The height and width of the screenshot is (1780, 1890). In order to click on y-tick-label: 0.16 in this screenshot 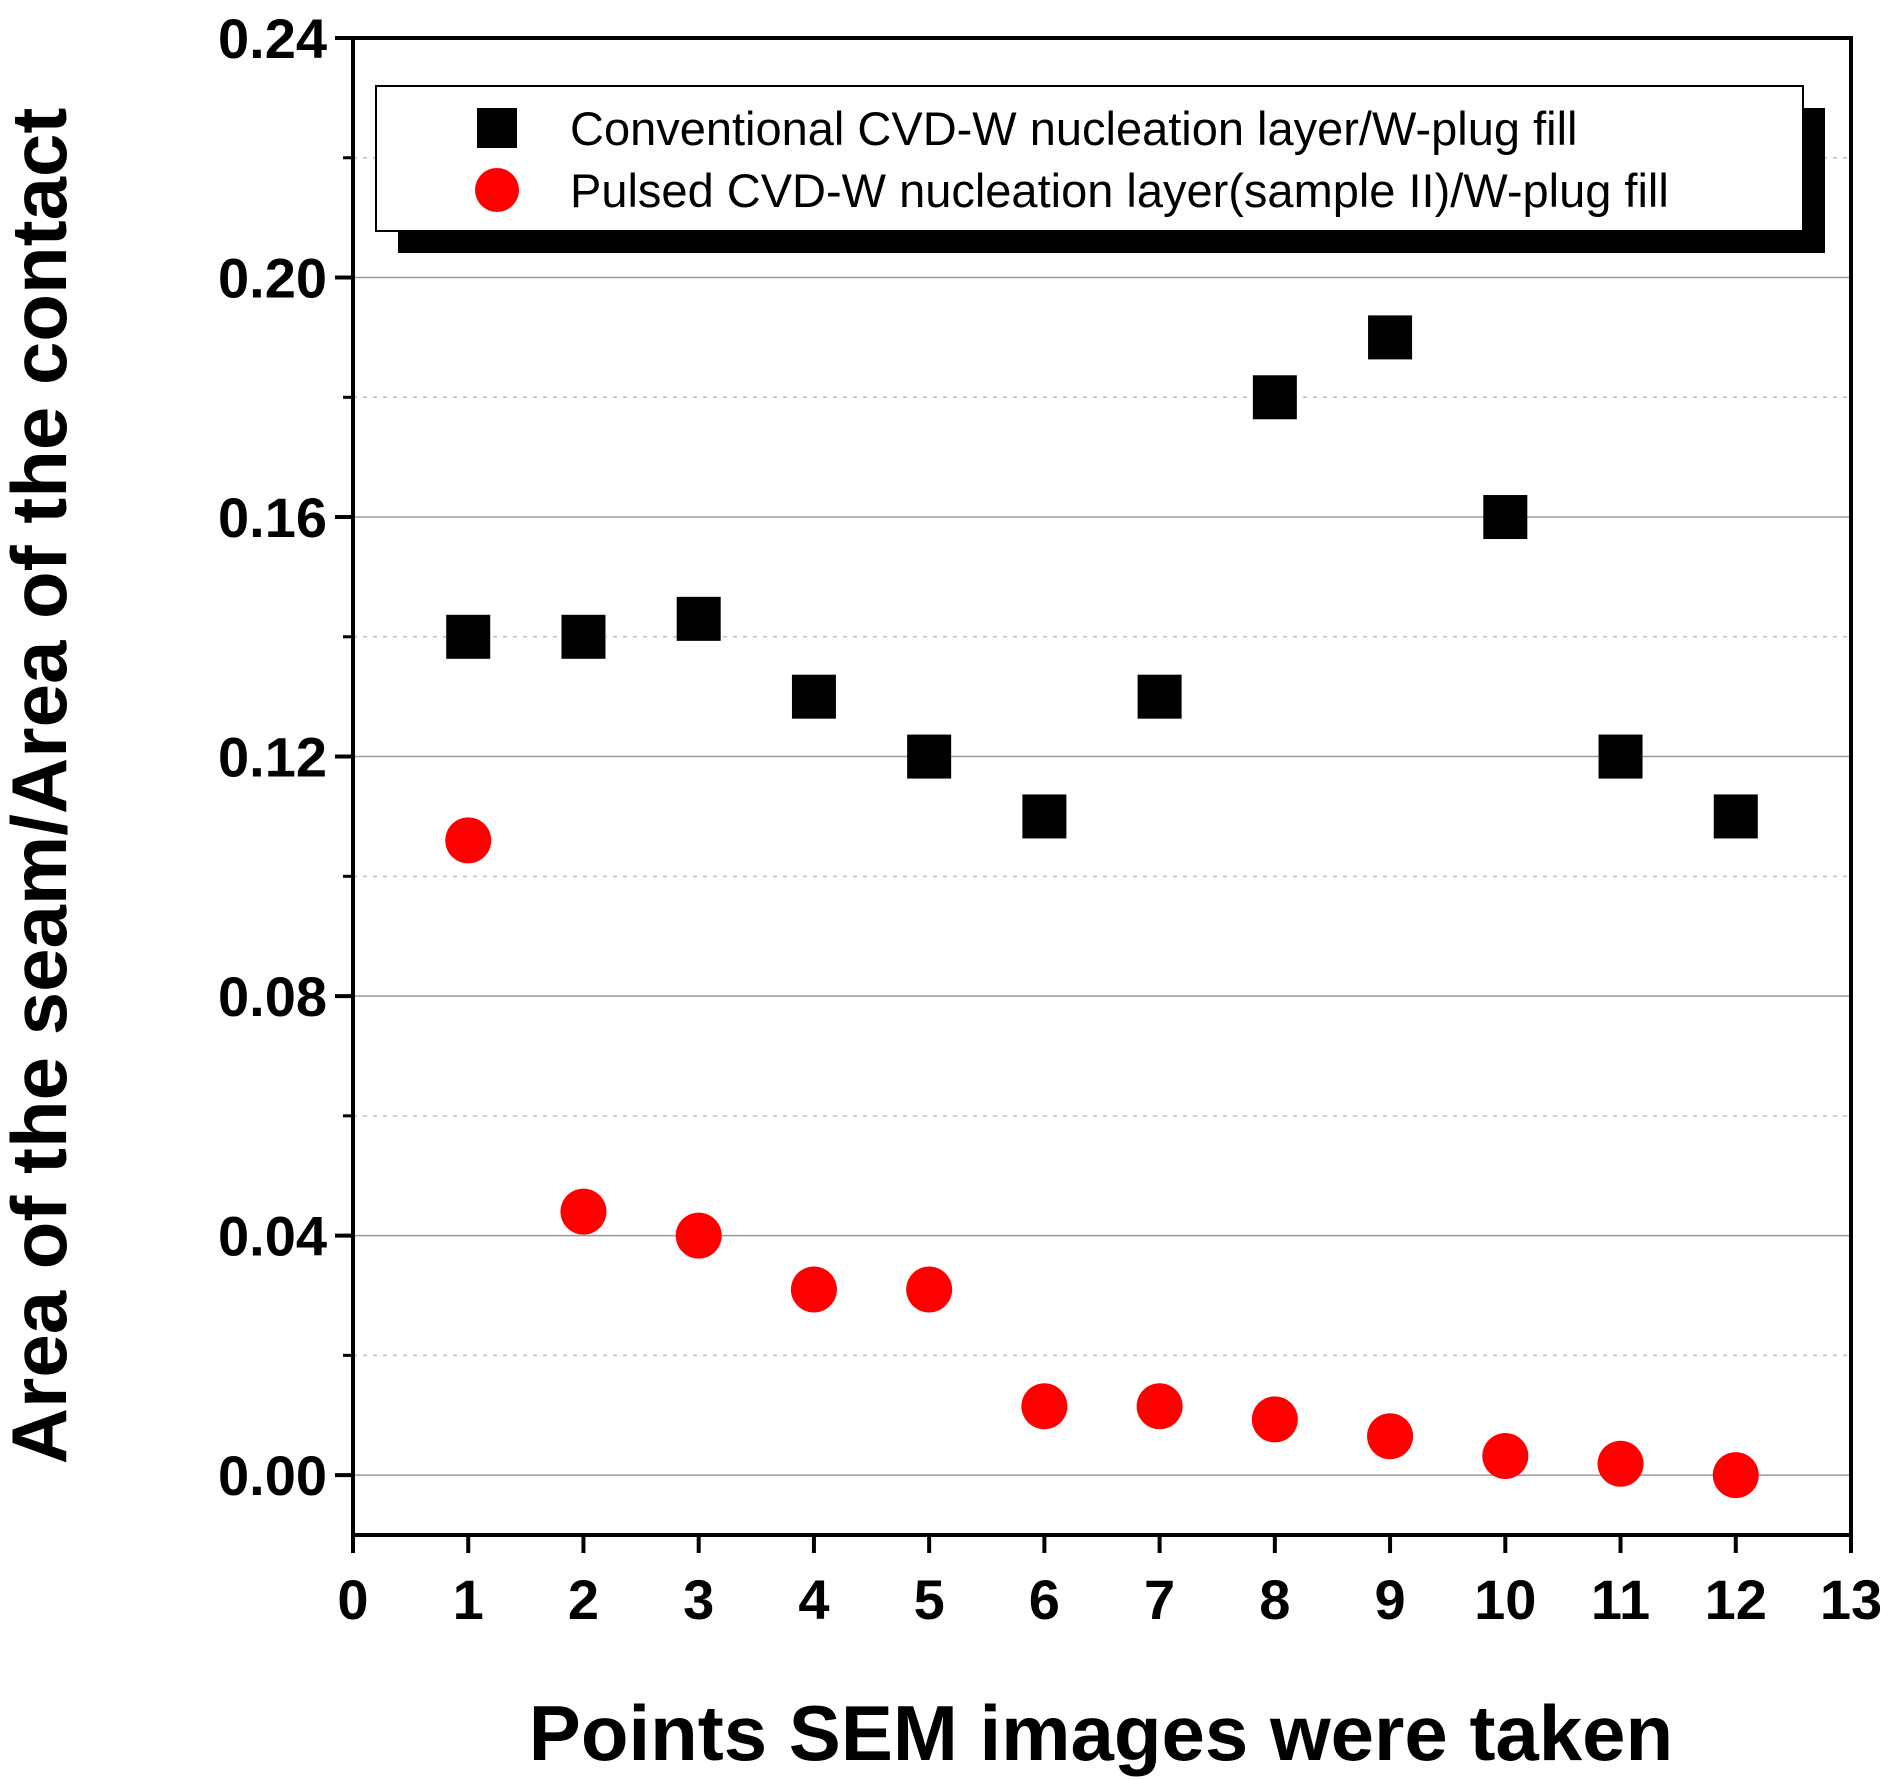, I will do `click(272, 517)`.